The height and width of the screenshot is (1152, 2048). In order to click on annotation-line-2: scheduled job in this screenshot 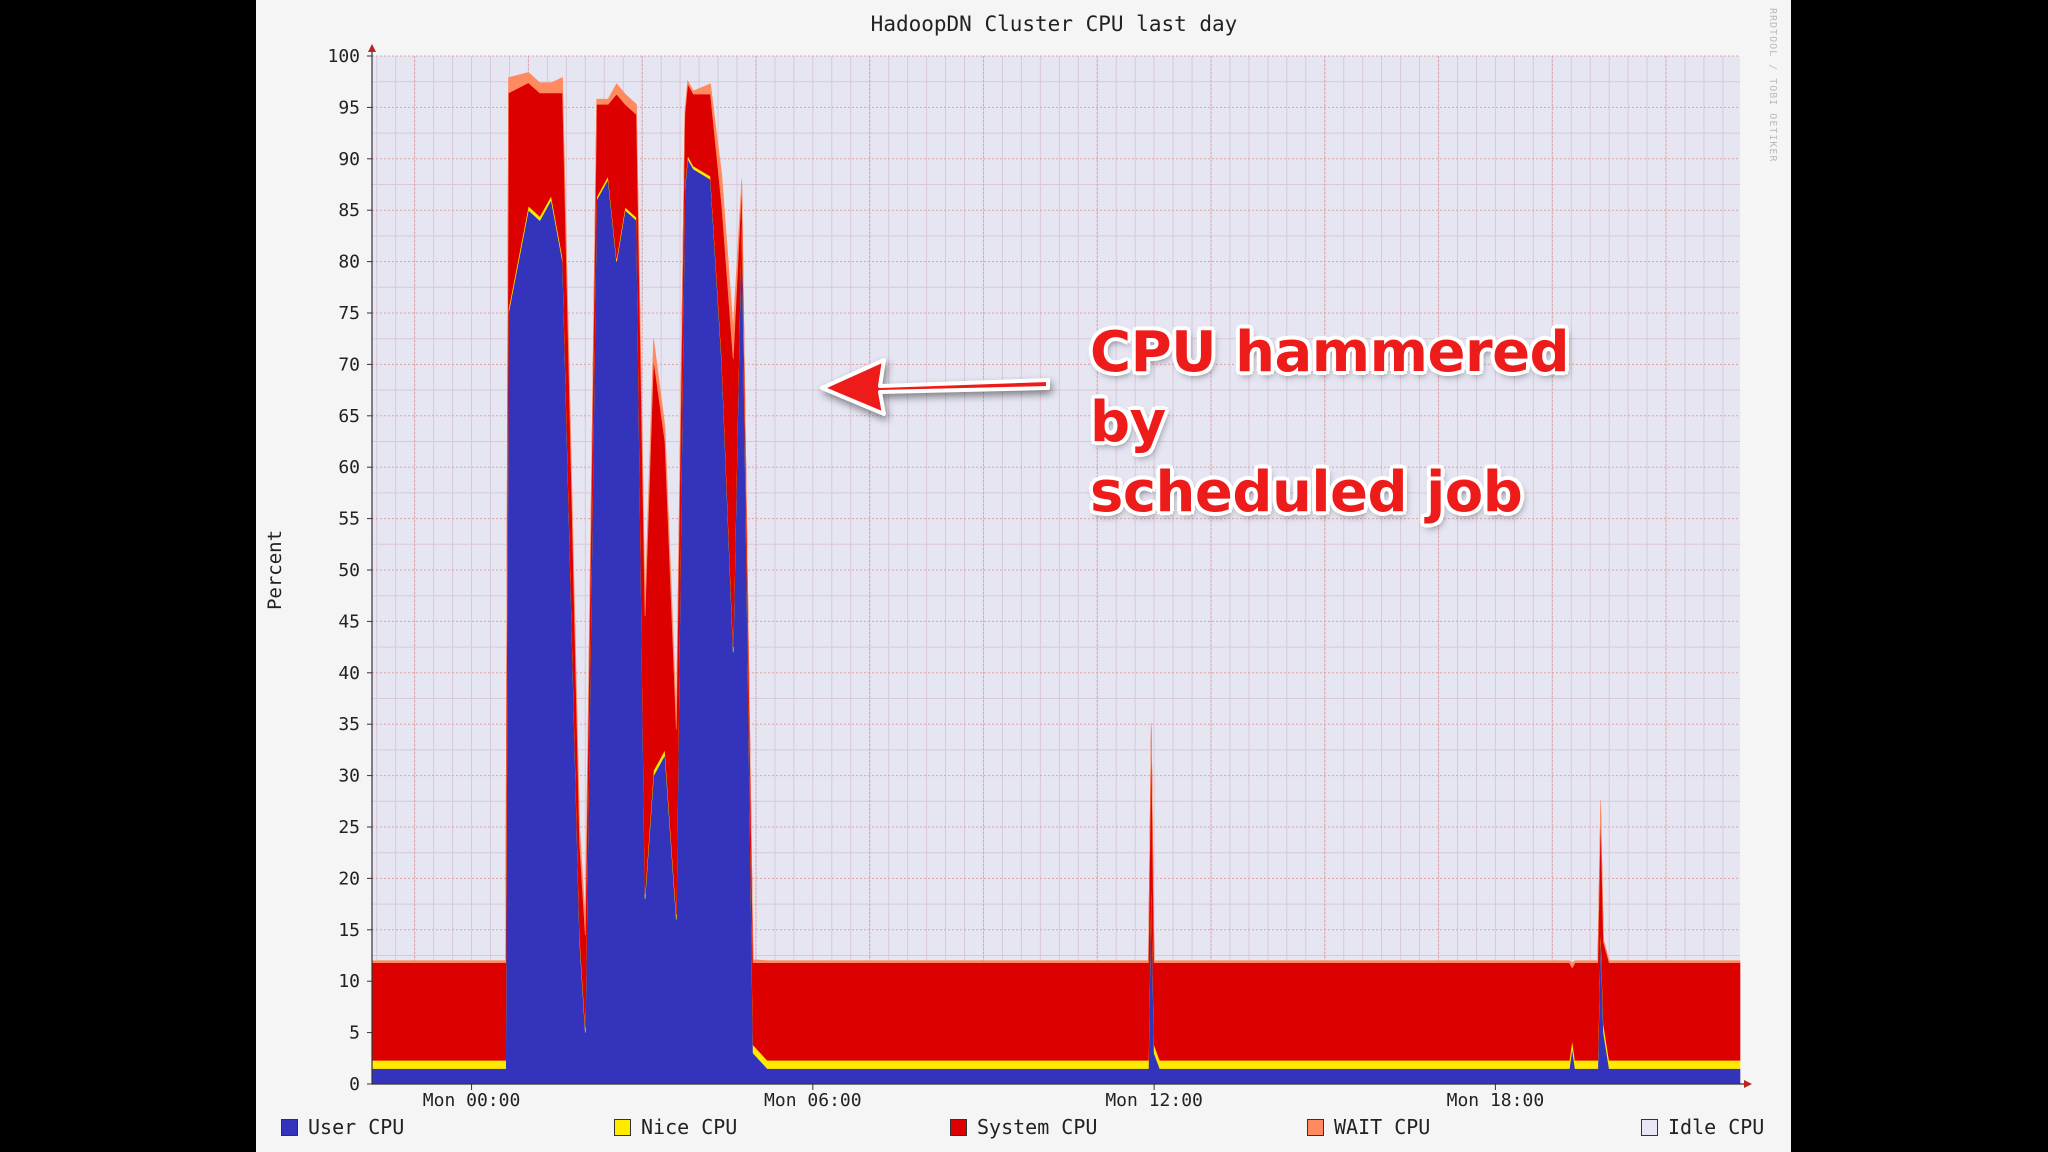, I will do `click(1306, 492)`.